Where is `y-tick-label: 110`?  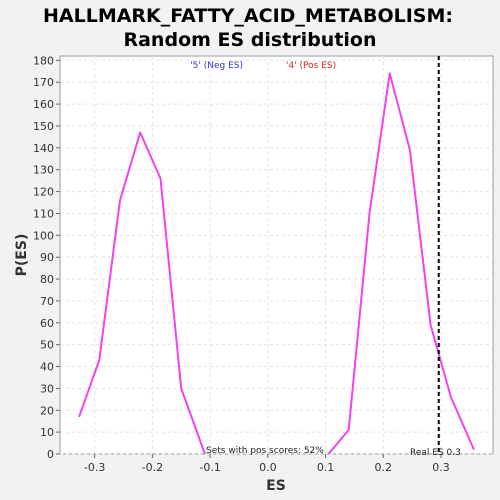
y-tick-label: 110 is located at coordinates (43, 213).